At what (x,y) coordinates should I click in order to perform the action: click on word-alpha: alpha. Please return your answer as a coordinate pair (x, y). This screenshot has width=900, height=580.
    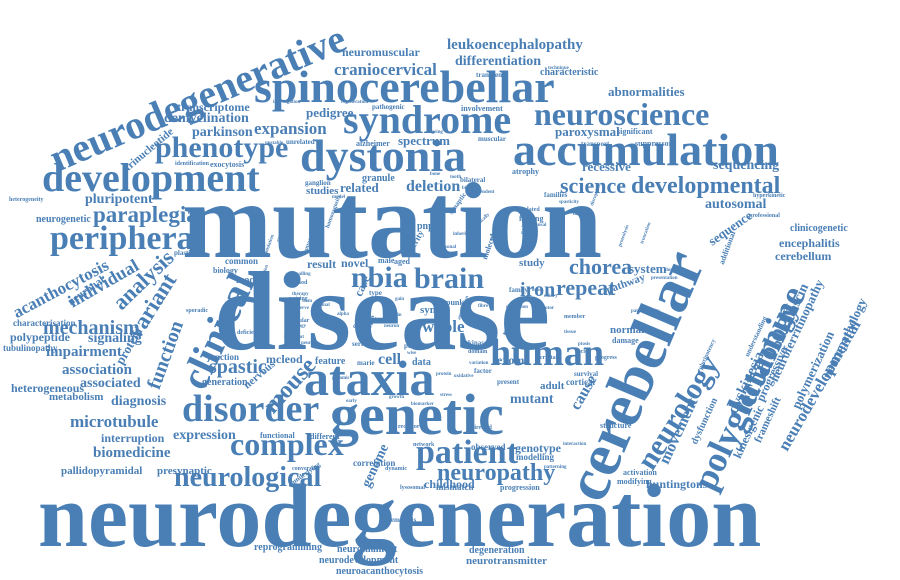
    Looking at the image, I should click on (343, 314).